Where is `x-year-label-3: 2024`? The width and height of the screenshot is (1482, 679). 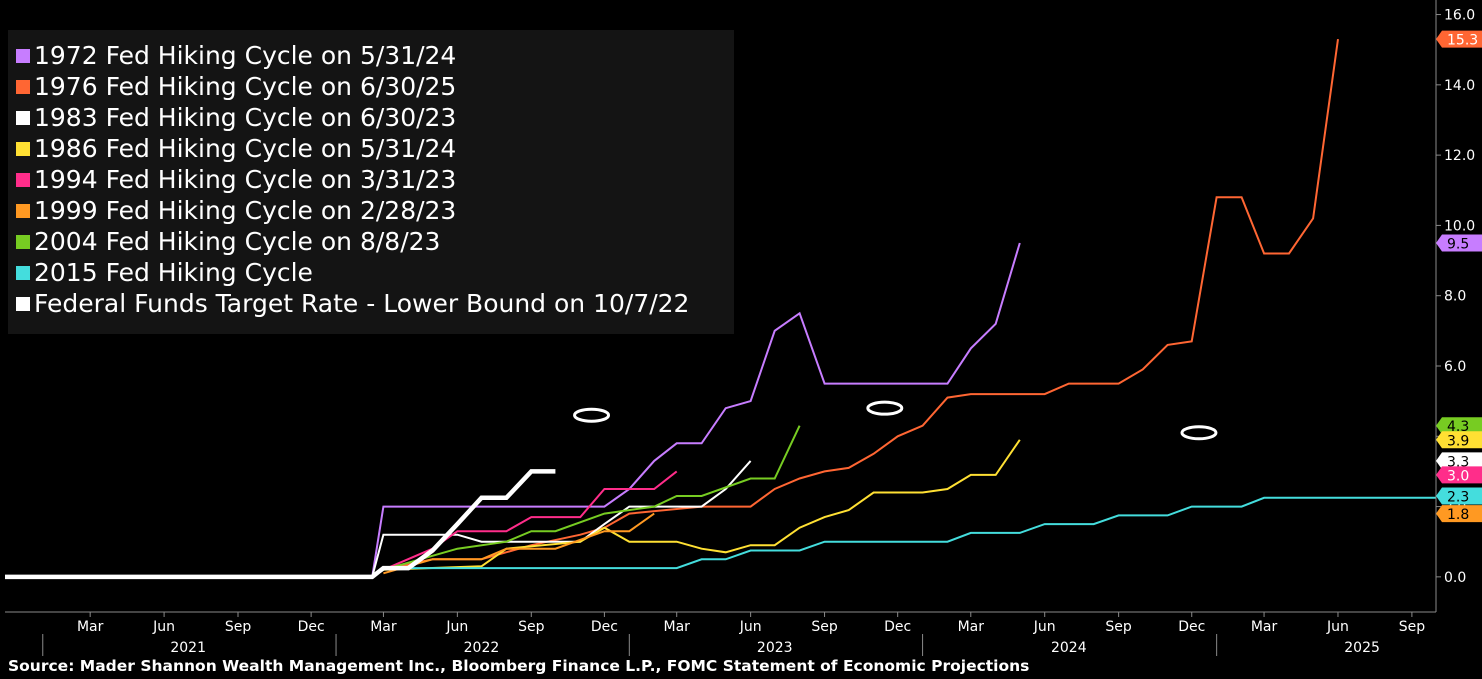
x-year-label-3: 2024 is located at coordinates (1069, 648).